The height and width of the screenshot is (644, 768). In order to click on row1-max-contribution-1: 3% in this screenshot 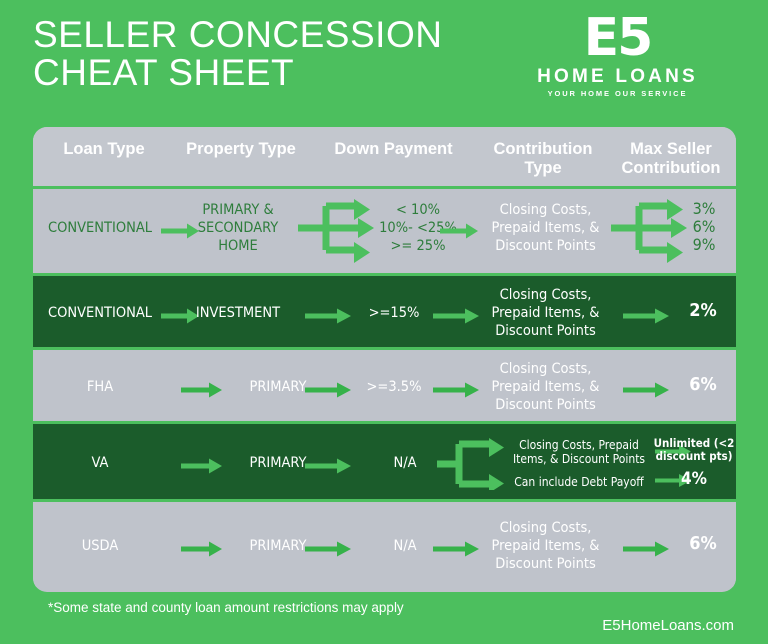, I will do `click(704, 208)`.